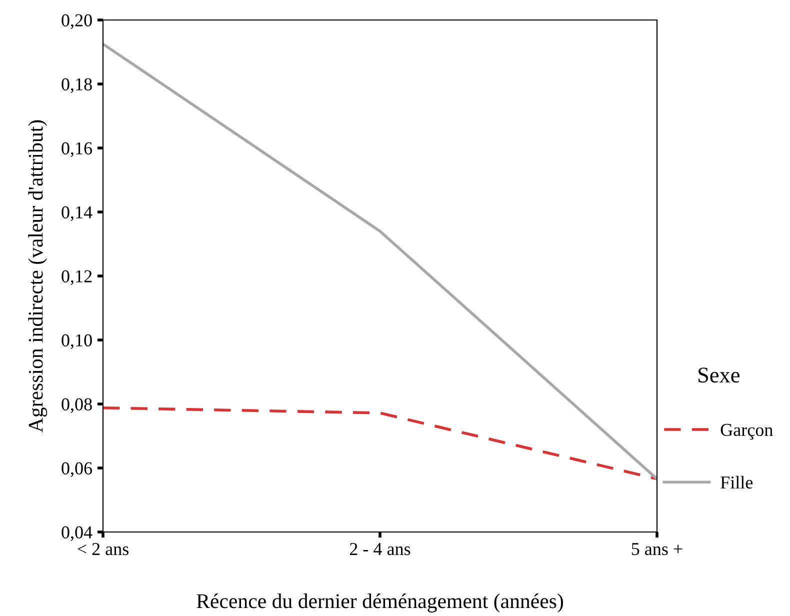 Image resolution: width=790 pixels, height=616 pixels. What do you see at coordinates (77, 470) in the screenshot?
I see `y-tick-label: 0,06` at bounding box center [77, 470].